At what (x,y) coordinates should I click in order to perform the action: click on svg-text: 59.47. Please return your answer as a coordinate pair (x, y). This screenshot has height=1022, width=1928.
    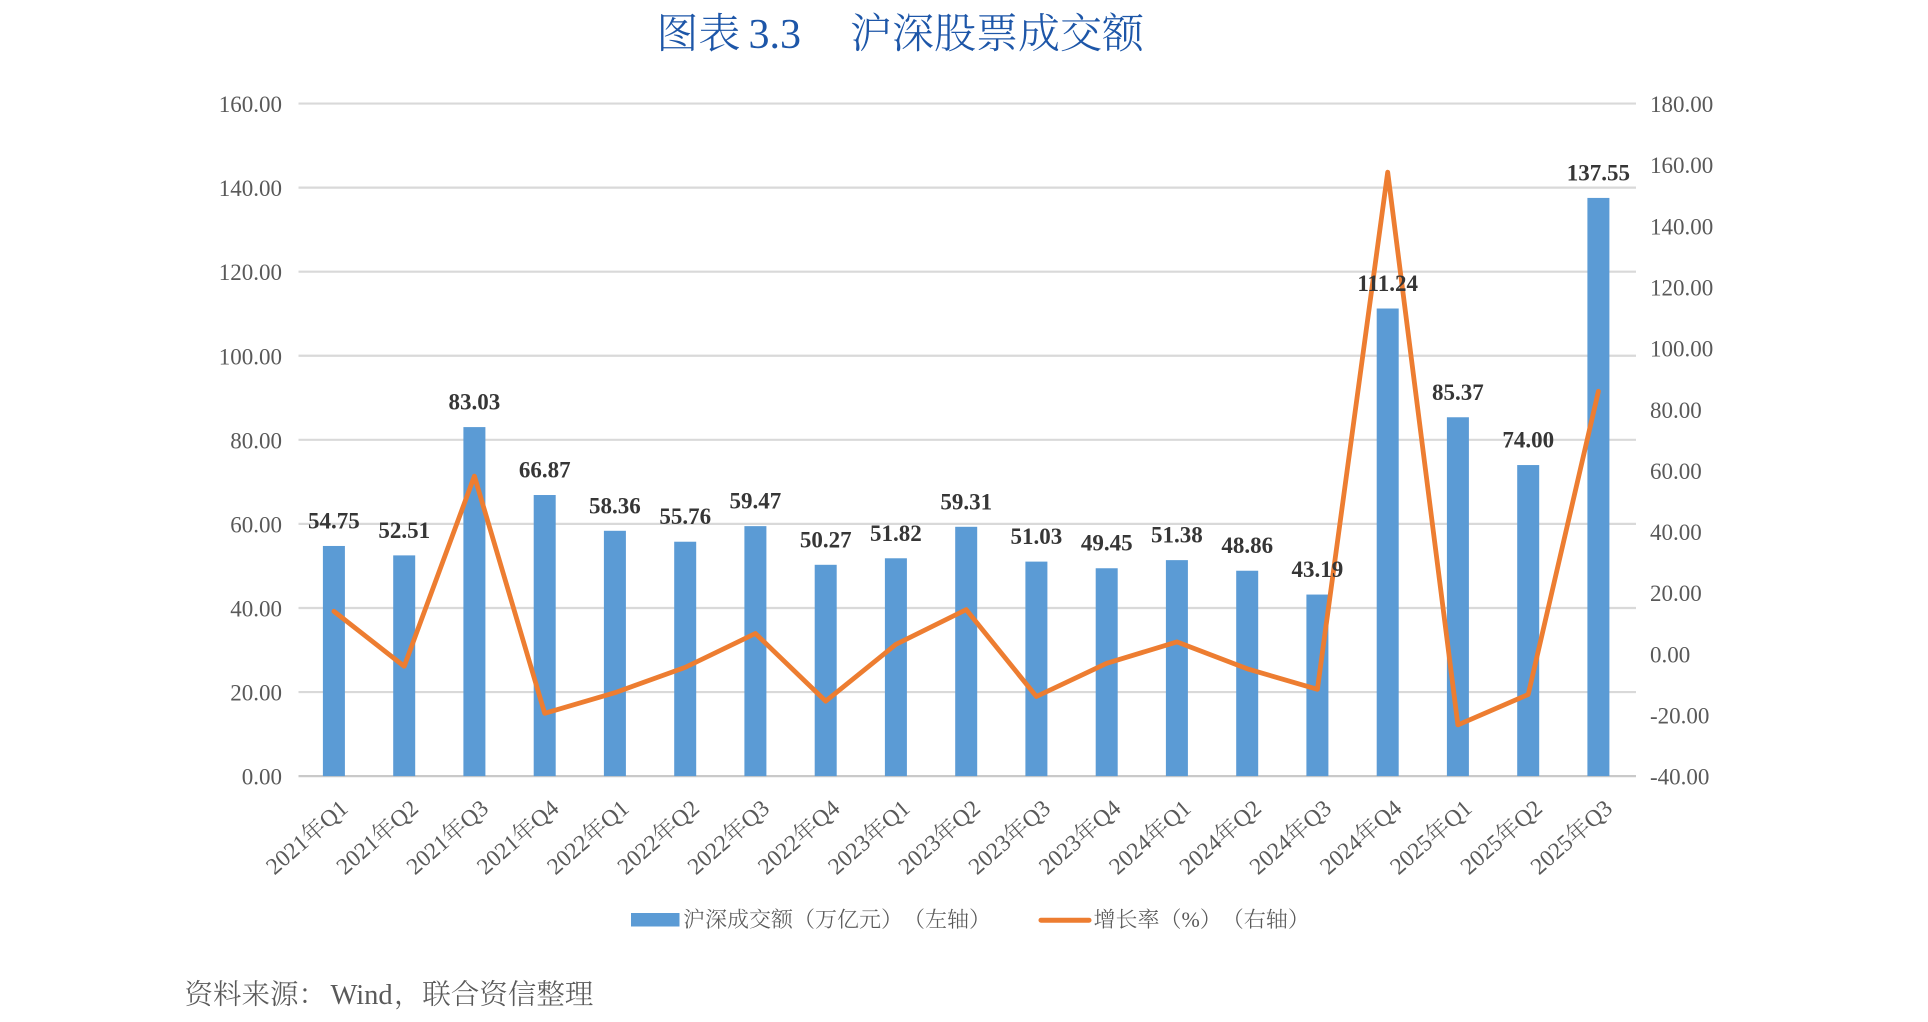
    Looking at the image, I should click on (756, 501).